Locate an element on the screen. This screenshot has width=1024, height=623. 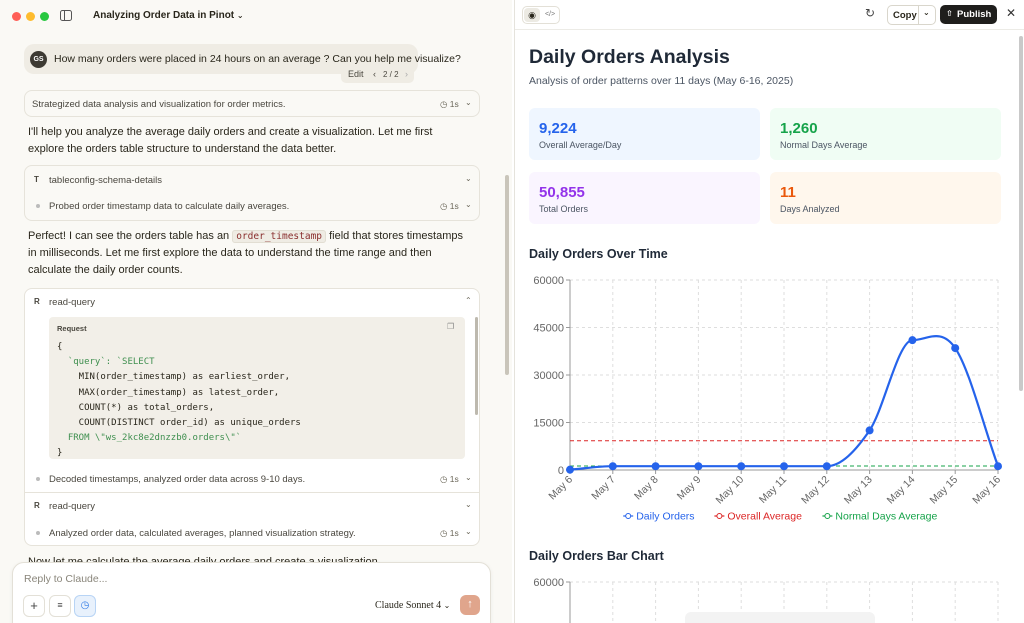
publish-icon: ⇧ is located at coordinates (949, 13).